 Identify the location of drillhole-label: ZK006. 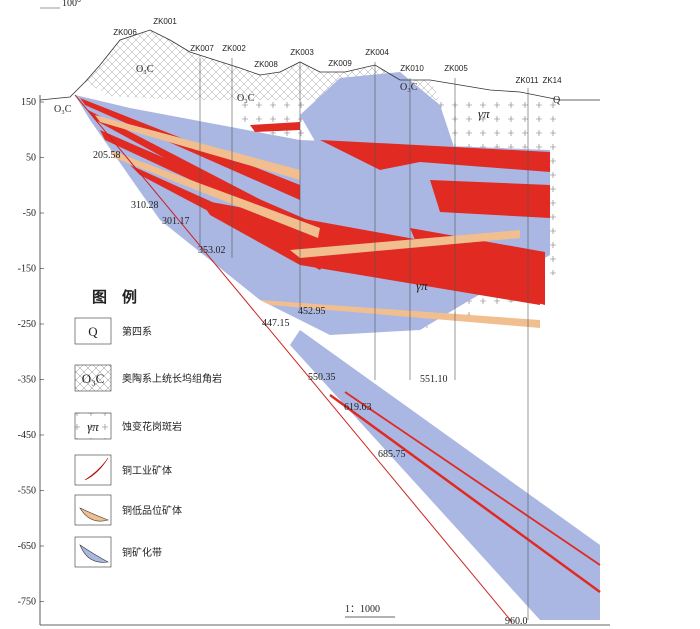
(125, 32).